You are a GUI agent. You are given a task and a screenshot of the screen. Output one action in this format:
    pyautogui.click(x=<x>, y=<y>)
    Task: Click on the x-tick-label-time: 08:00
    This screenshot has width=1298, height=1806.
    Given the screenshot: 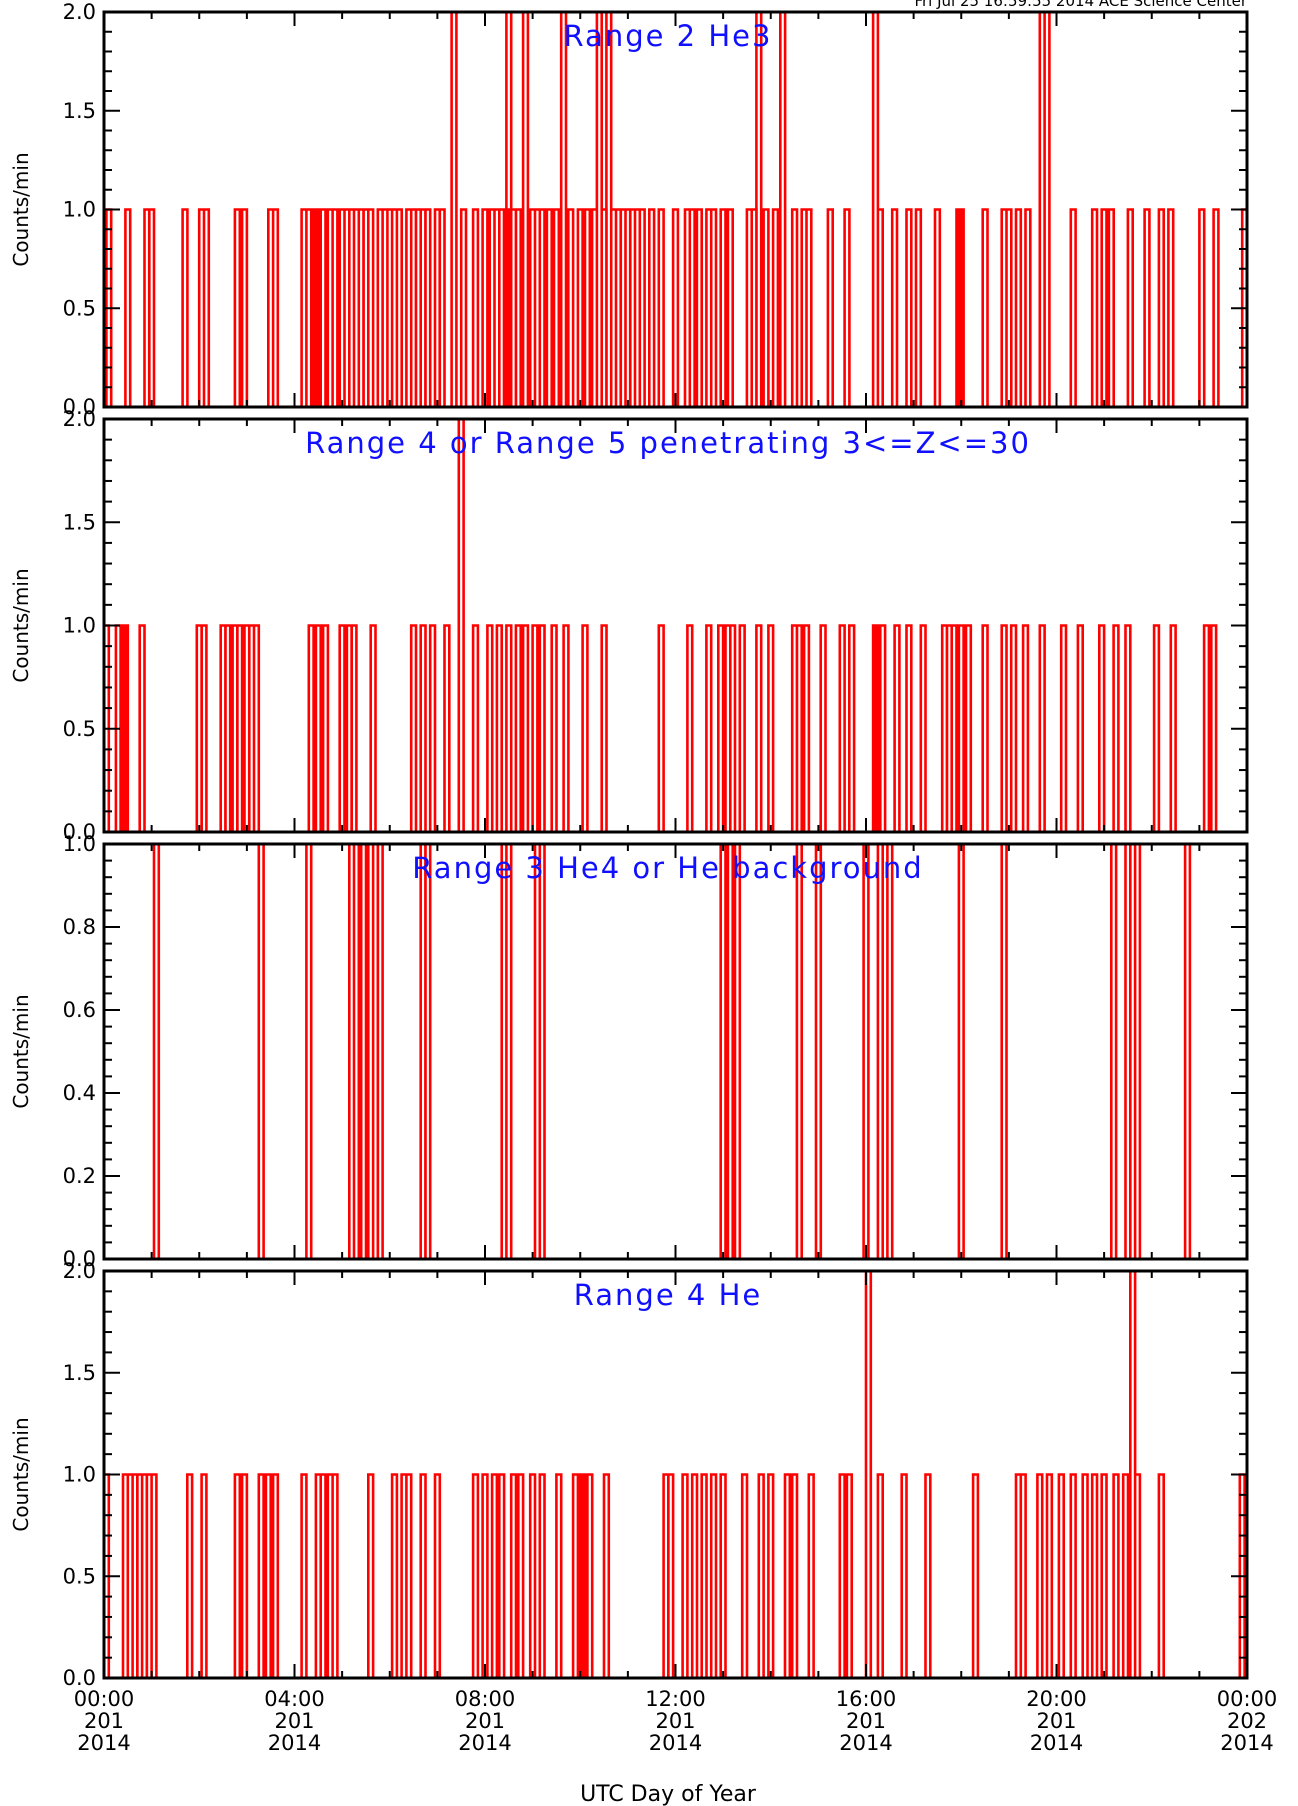 What is the action you would take?
    pyautogui.click(x=485, y=1699)
    